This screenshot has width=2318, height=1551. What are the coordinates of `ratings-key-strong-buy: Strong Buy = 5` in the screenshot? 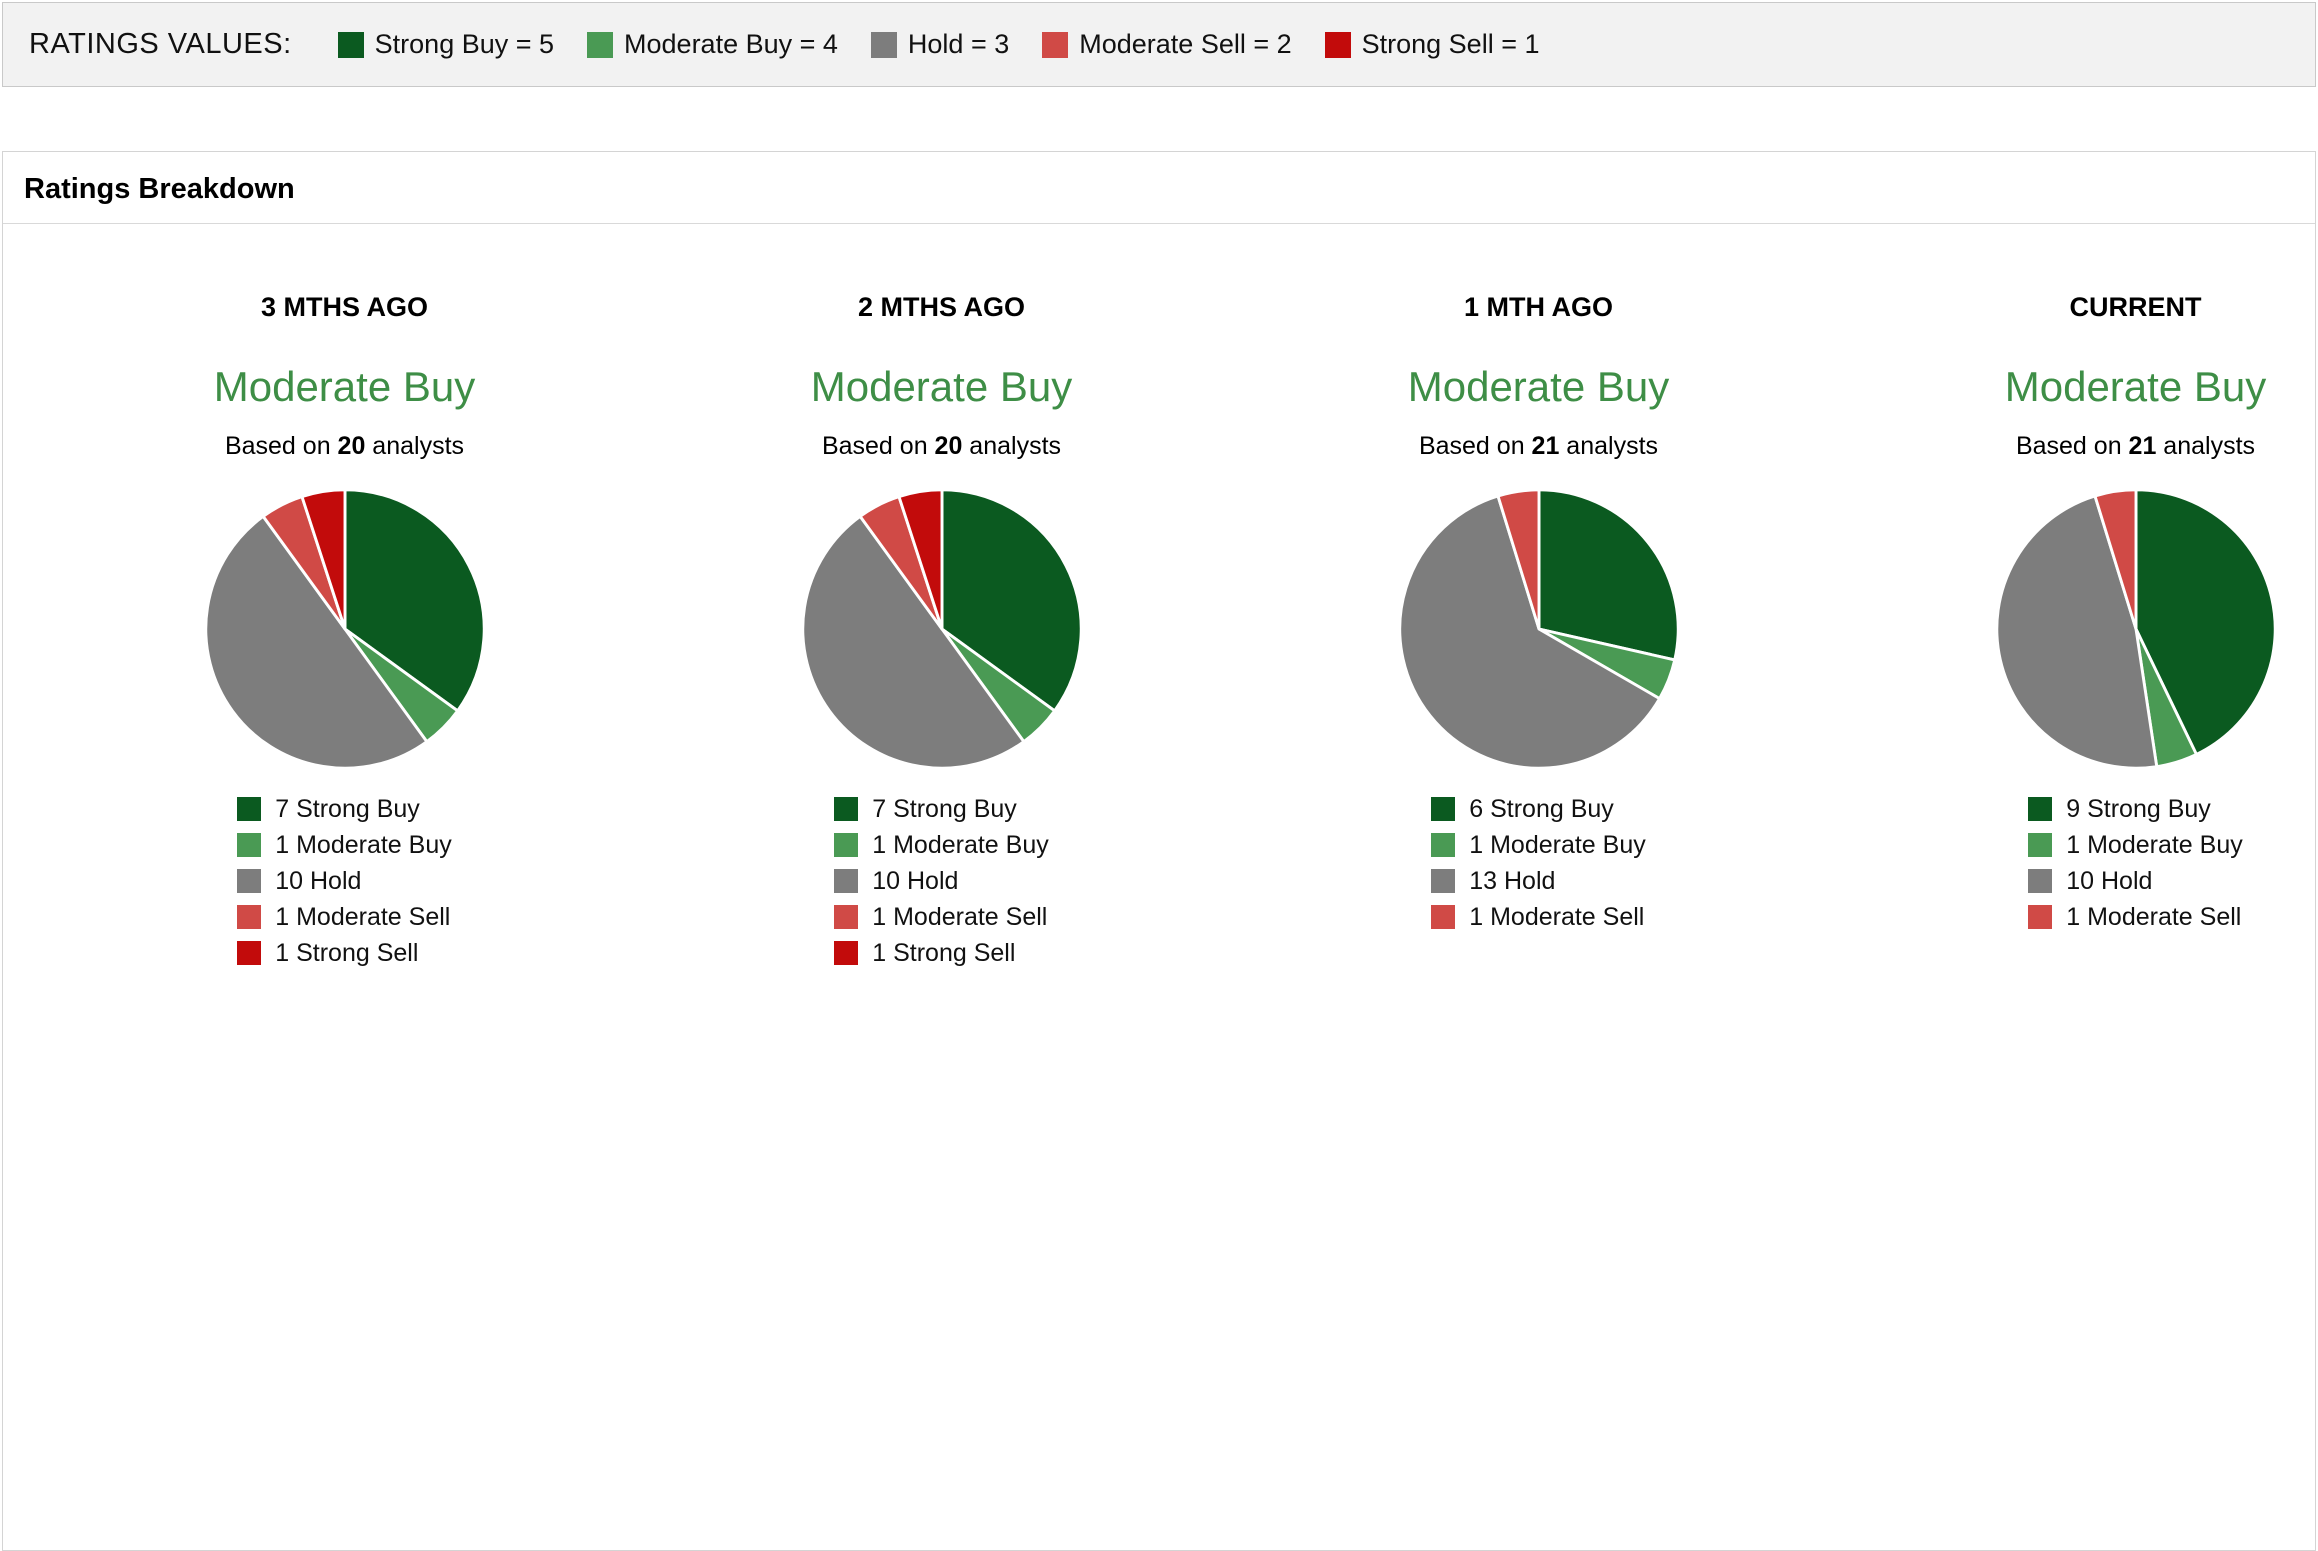 It's located at (446, 44).